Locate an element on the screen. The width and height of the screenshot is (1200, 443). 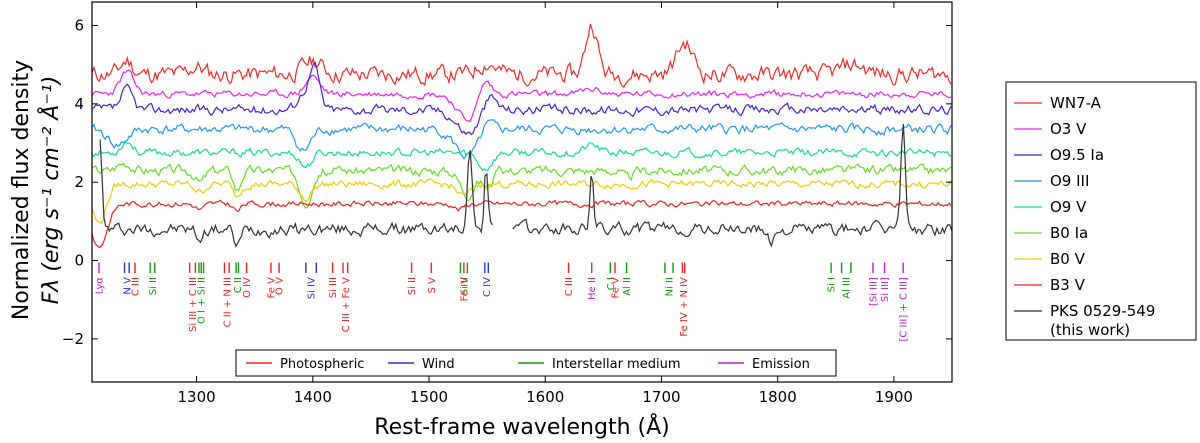
series-line-b0-ia is located at coordinates (522, 185).